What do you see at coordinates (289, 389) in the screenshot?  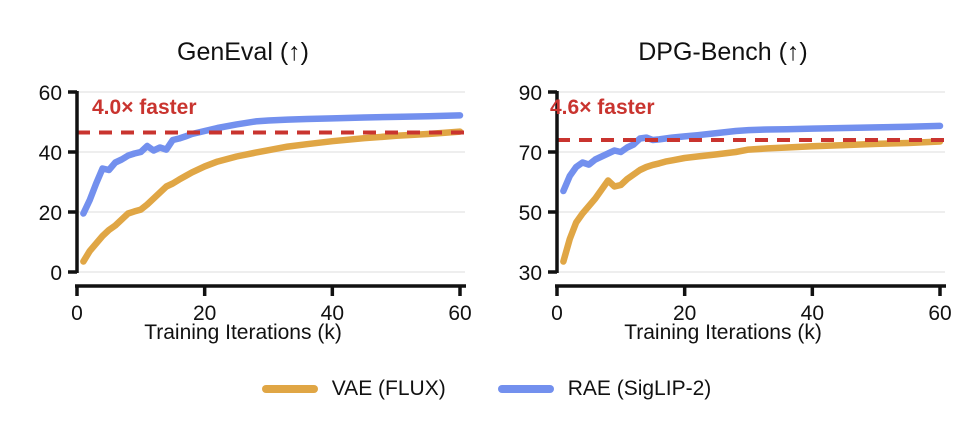 I see `legend-line-swatch-vae` at bounding box center [289, 389].